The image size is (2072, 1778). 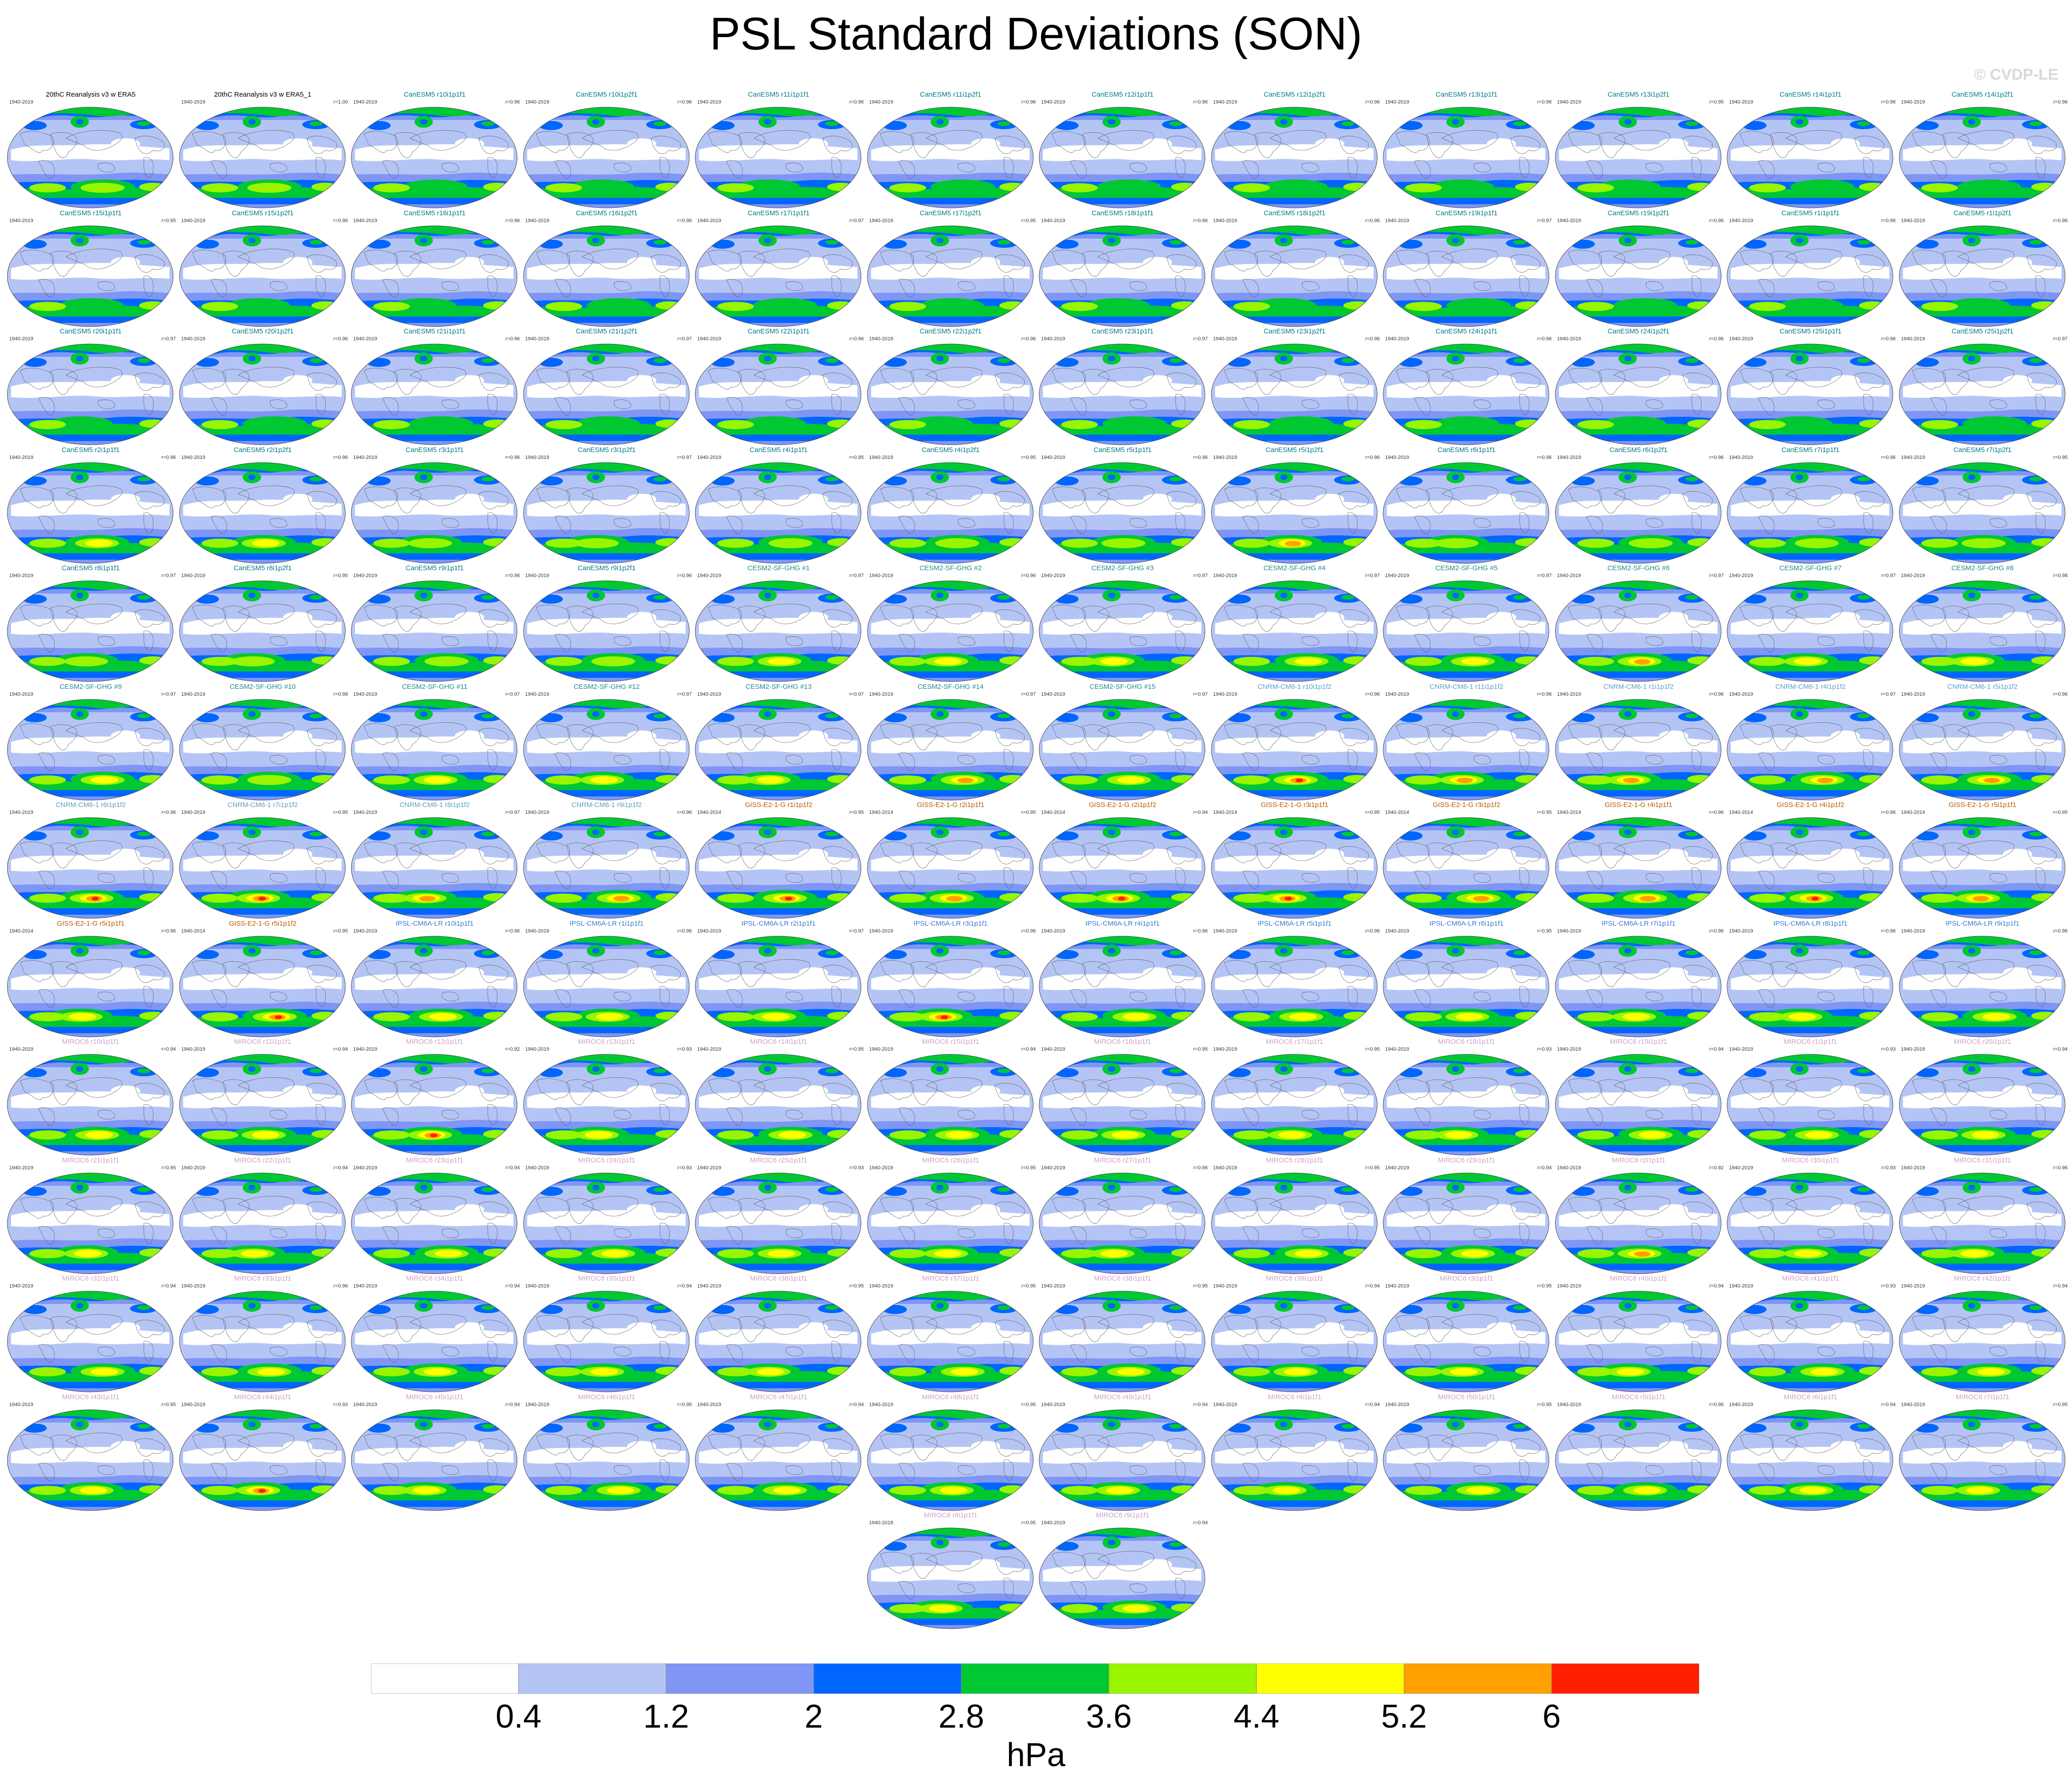 I want to click on map-panel: IPSL-CM6A-LR r1i1p1f1 1940-2019 r=0.96, so click(x=607, y=980).